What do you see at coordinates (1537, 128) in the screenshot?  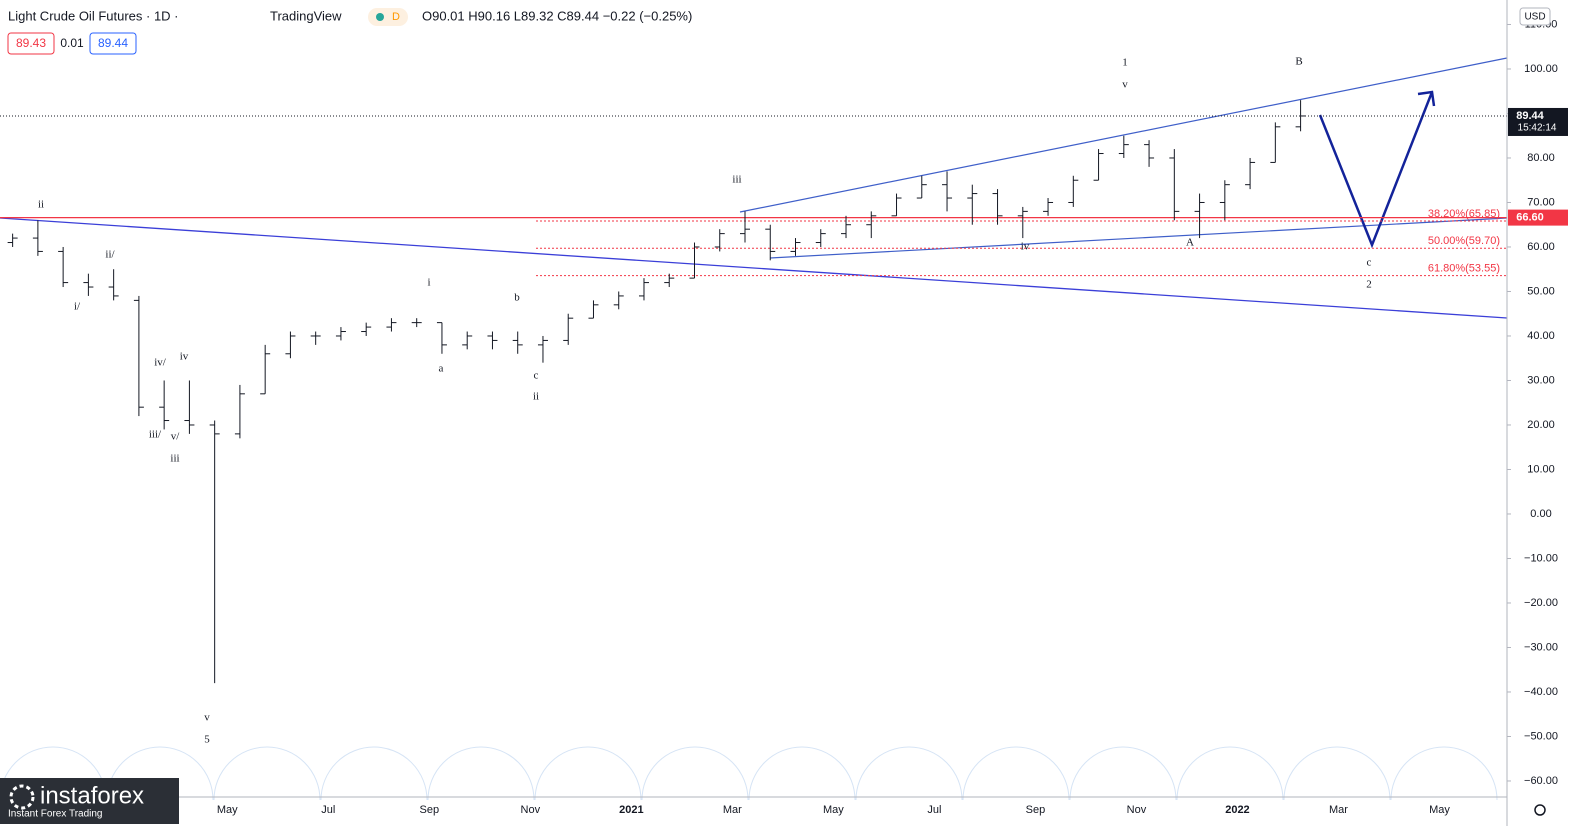 I see `countdown: 15:42:14` at bounding box center [1537, 128].